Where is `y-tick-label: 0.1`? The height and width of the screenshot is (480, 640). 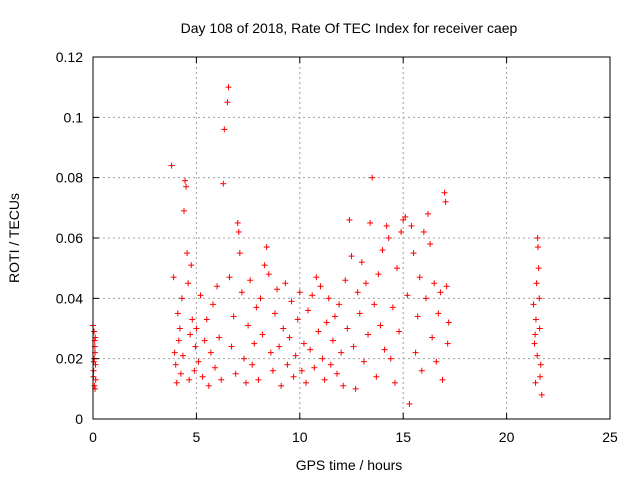 y-tick-label: 0.1 is located at coordinates (74, 117).